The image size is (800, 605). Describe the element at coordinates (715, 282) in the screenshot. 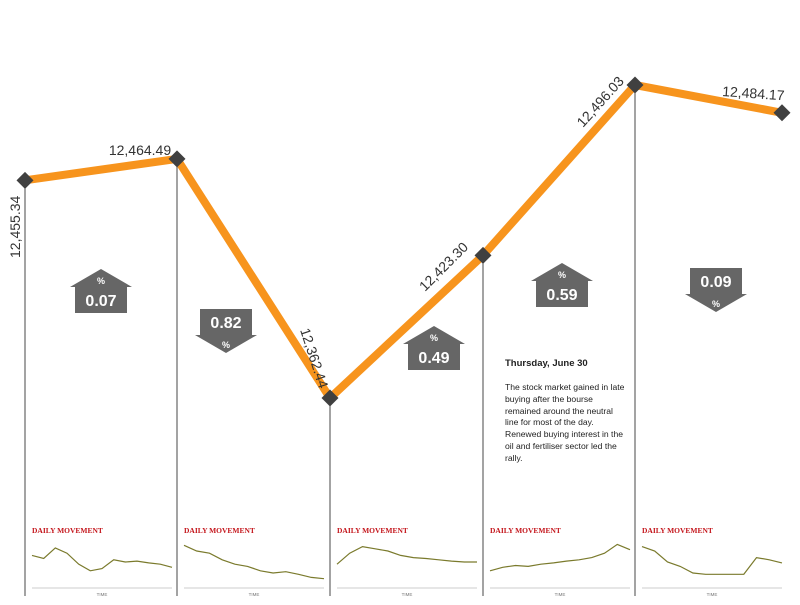

I see `change-value: 0.09` at that location.